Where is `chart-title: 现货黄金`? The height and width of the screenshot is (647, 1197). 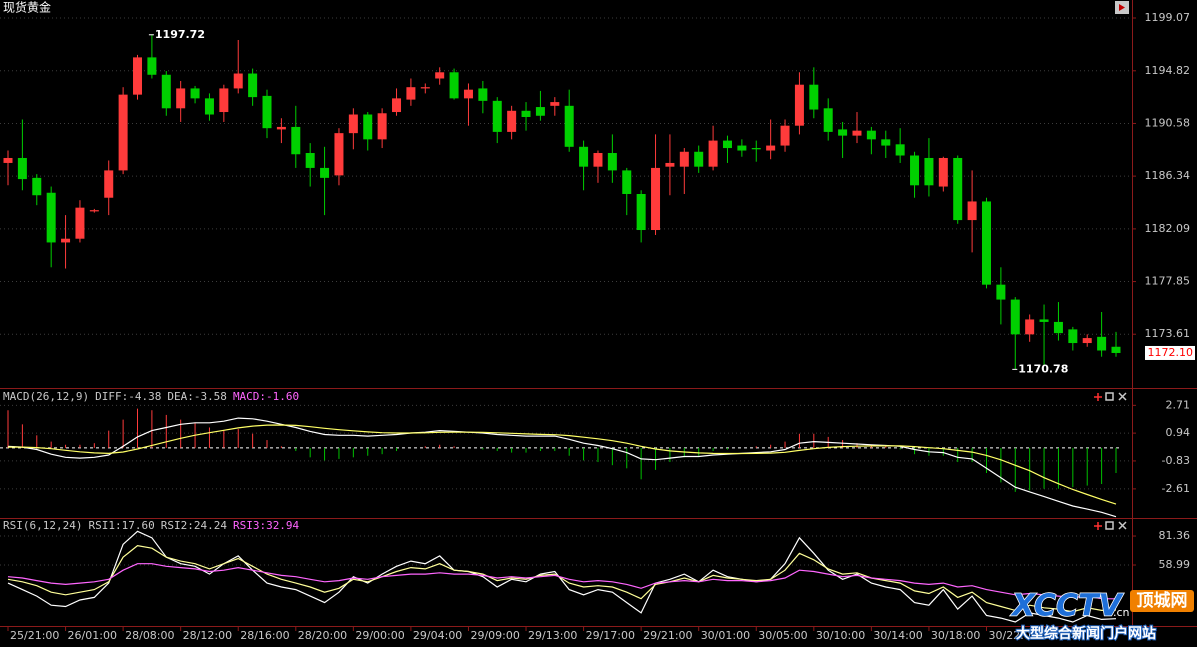
chart-title: 现货黄金 is located at coordinates (27, 7).